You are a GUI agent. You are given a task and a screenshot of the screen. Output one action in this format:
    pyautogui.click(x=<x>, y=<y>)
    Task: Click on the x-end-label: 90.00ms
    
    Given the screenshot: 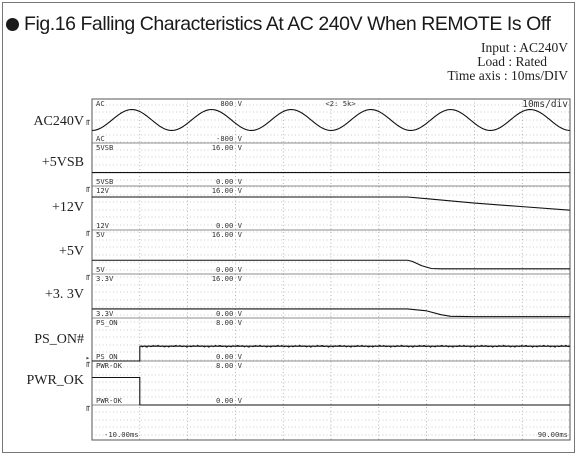 What is the action you would take?
    pyautogui.click(x=553, y=434)
    